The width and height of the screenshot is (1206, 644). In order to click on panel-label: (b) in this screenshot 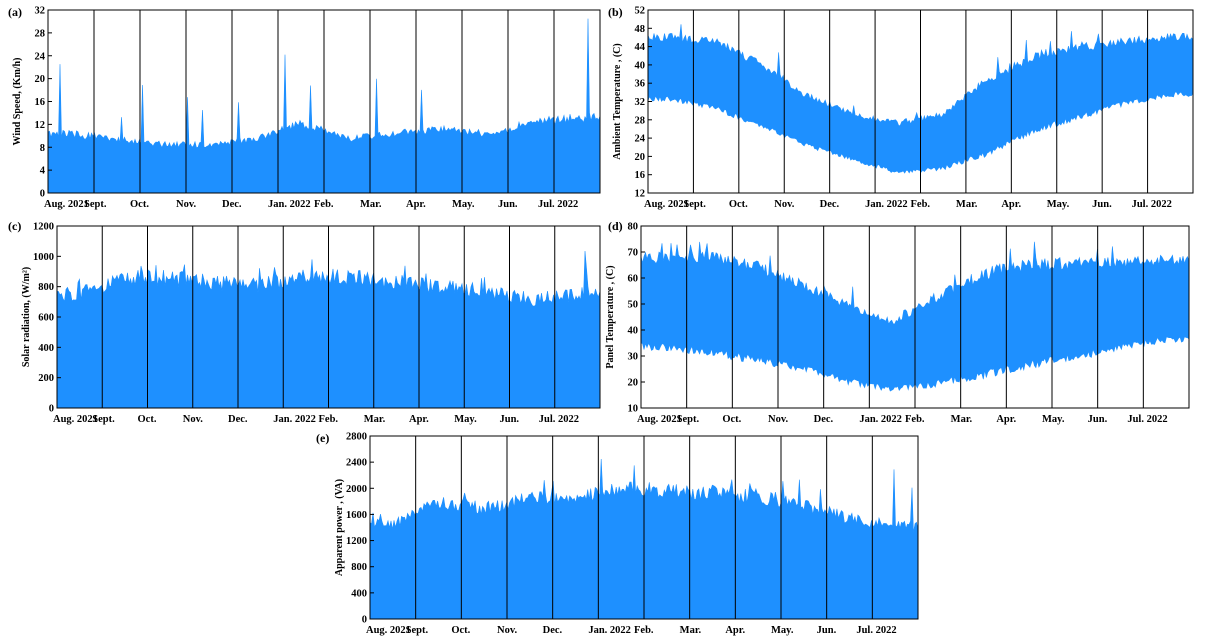, I will do `click(615, 12)`.